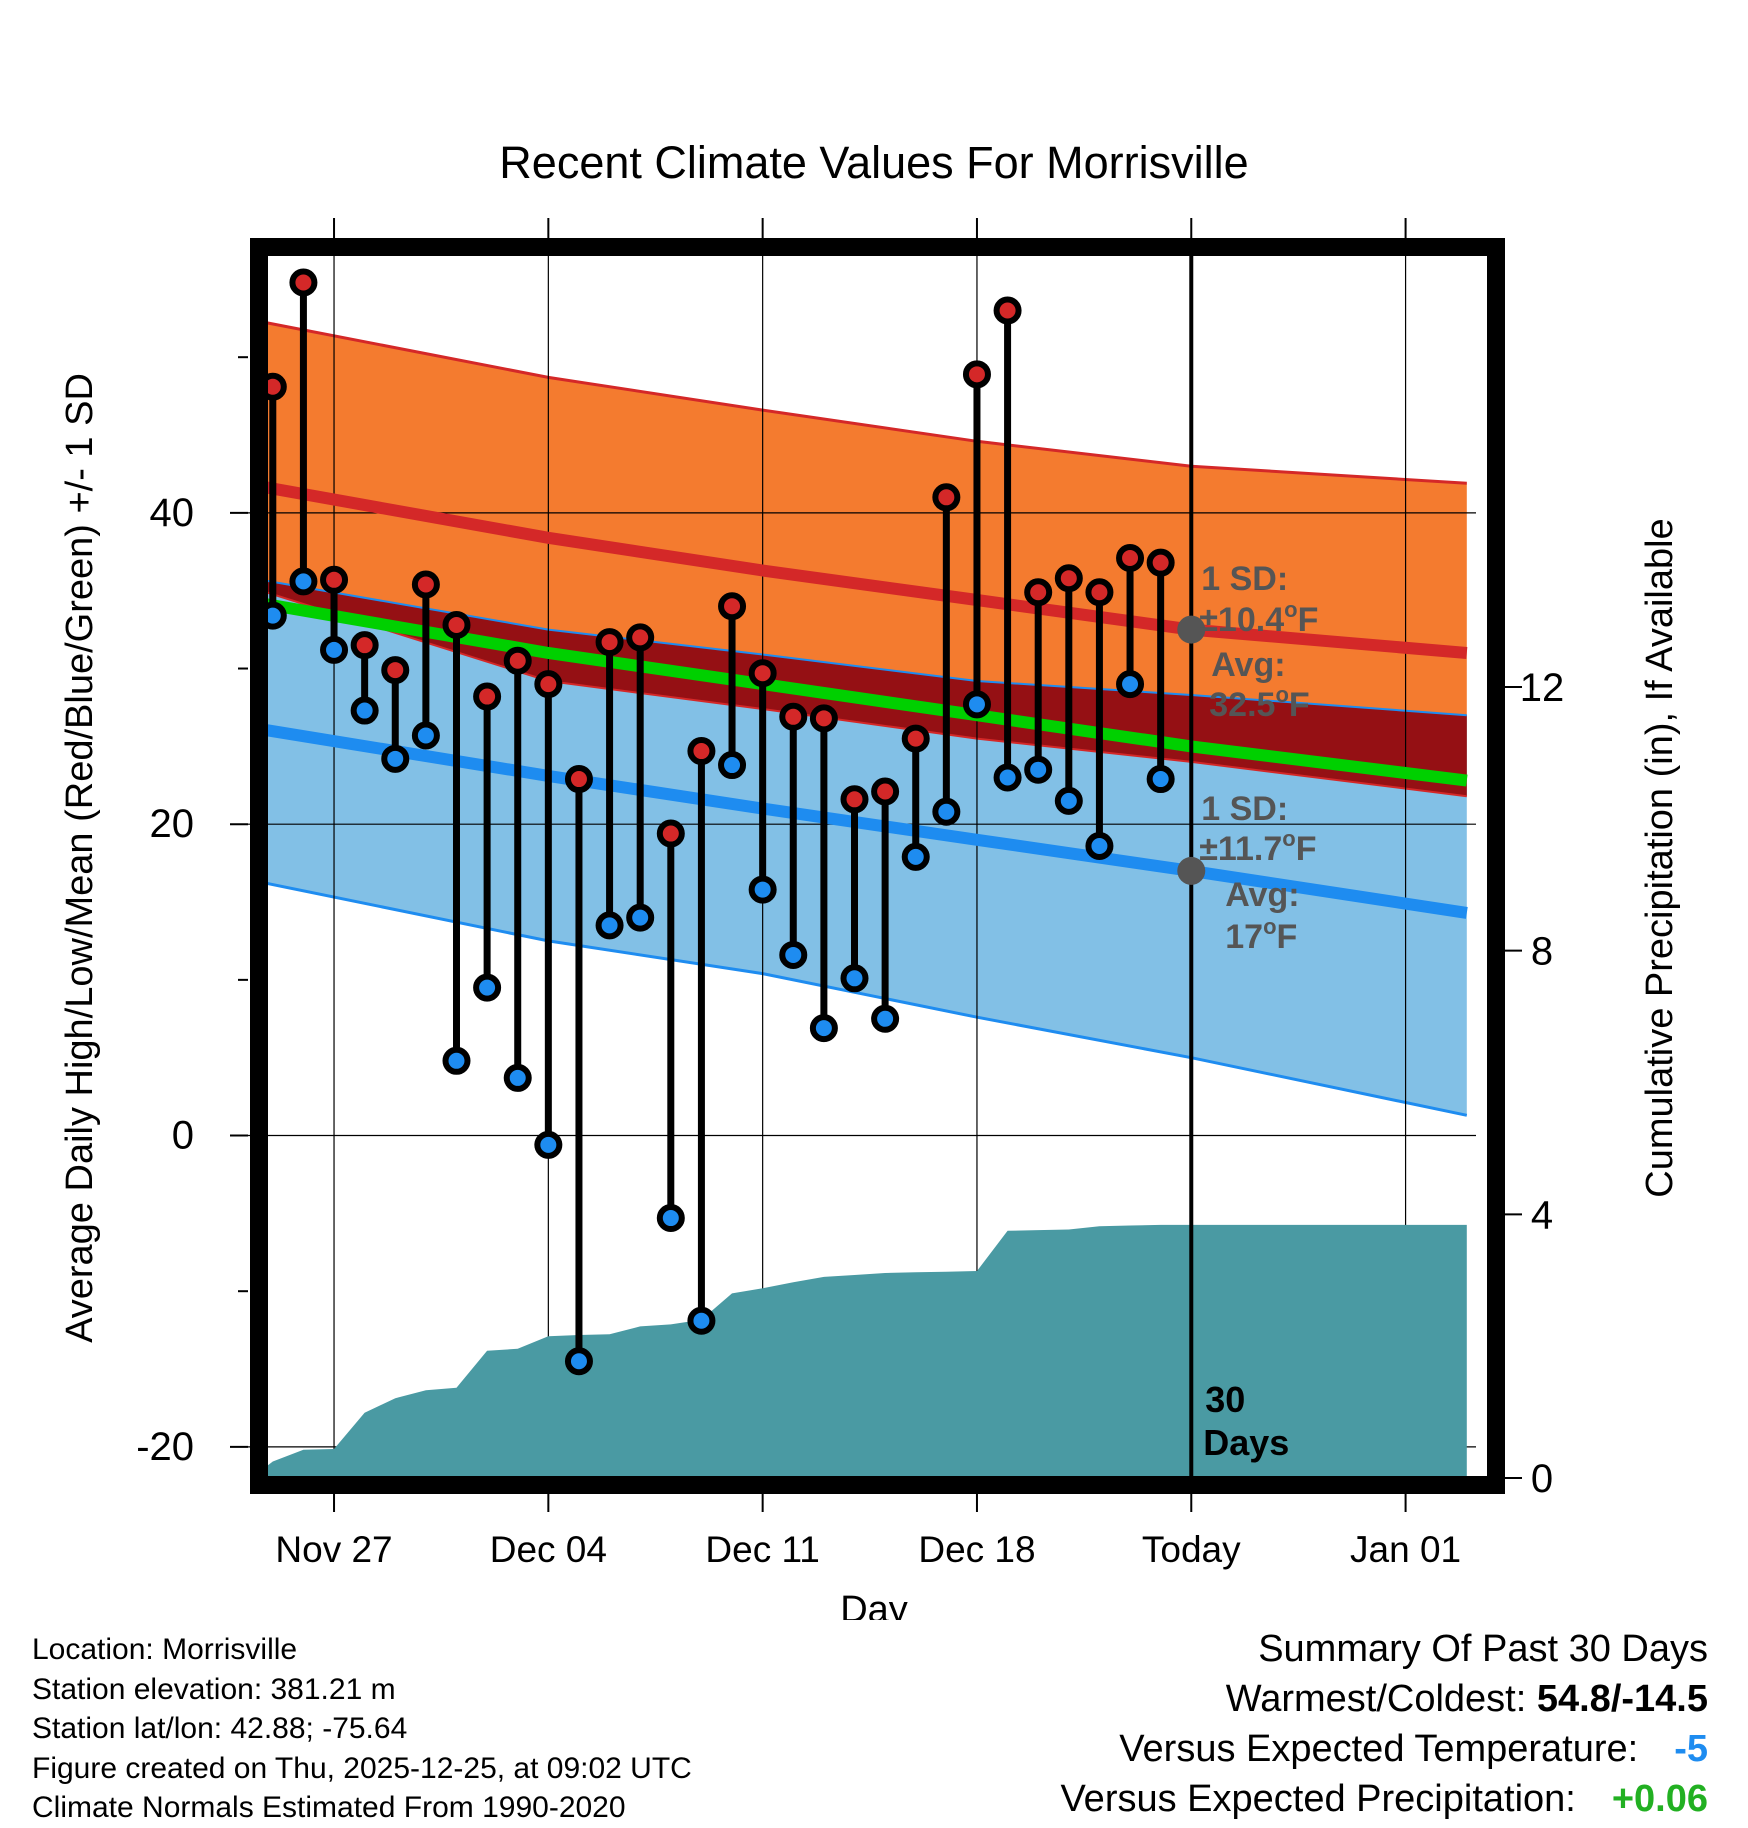 Image resolution: width=1748 pixels, height=1828 pixels. Describe the element at coordinates (1691, 1749) in the screenshot. I see `temp-value: -5` at that location.